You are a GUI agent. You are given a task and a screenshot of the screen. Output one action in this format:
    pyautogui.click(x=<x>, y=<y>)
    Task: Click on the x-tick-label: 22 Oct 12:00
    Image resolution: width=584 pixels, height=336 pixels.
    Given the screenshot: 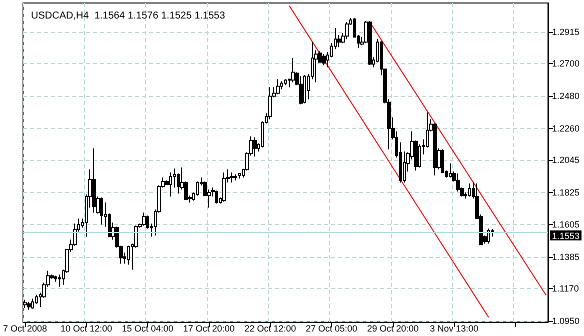 What is the action you would take?
    pyautogui.click(x=270, y=329)
    